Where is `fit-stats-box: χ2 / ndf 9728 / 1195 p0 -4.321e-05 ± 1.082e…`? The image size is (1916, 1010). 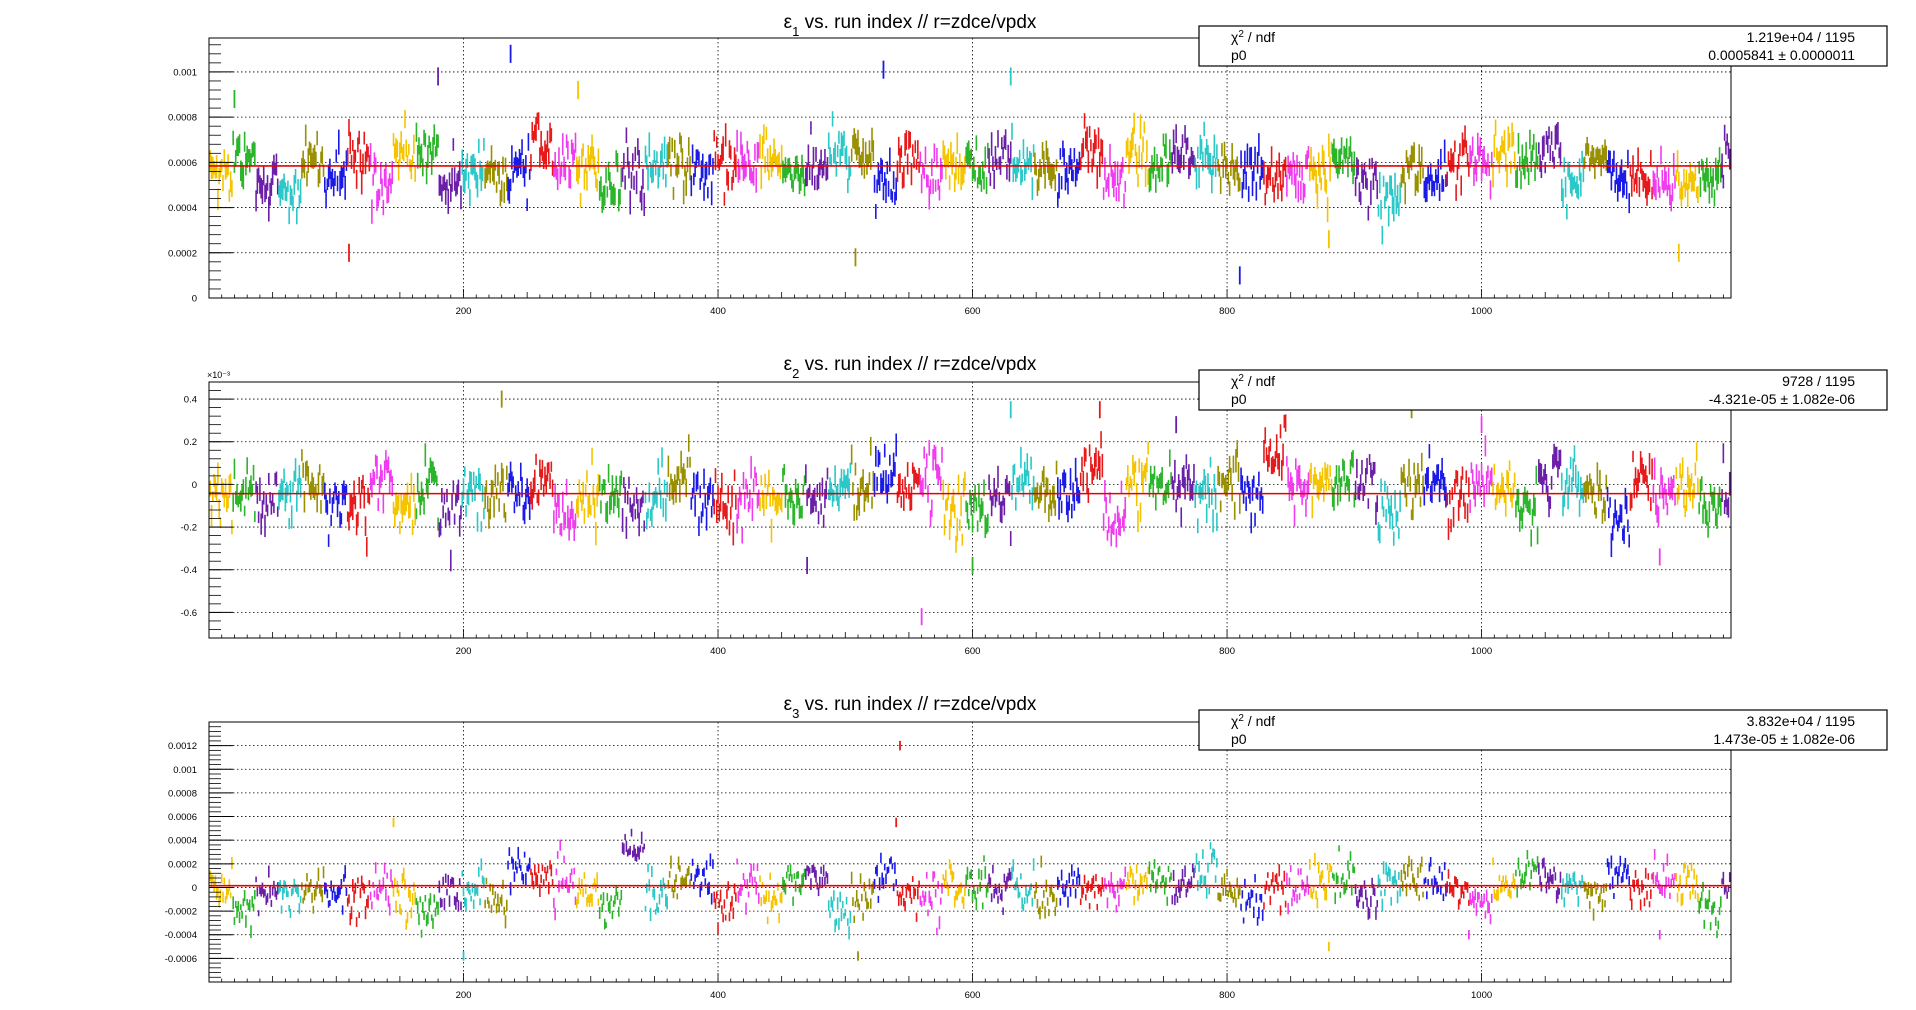
fit-stats-box: χ2 / ndf 9728 / 1195 p0 -4.321e-05 ± 1.082e… is located at coordinates (1543, 390).